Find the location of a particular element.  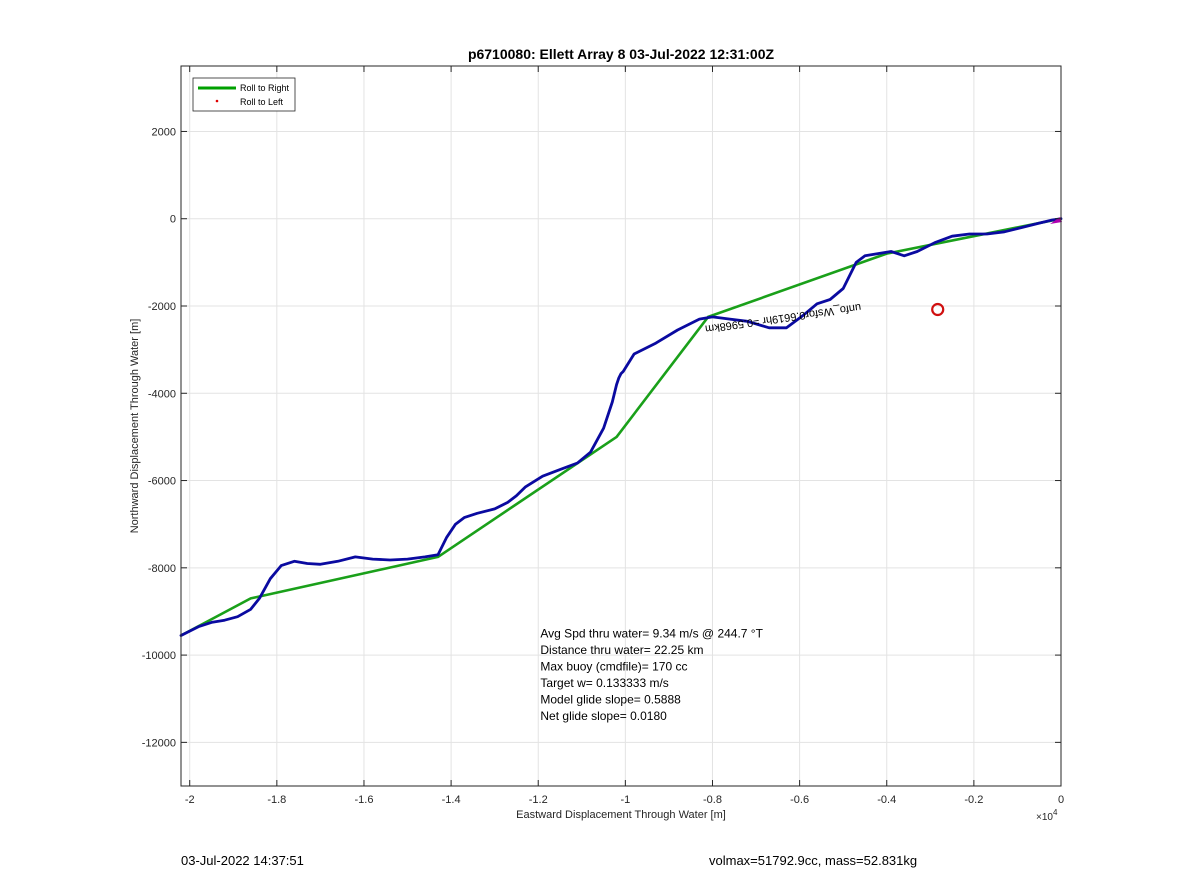

x-tick-label: -1.2 is located at coordinates (538, 800).